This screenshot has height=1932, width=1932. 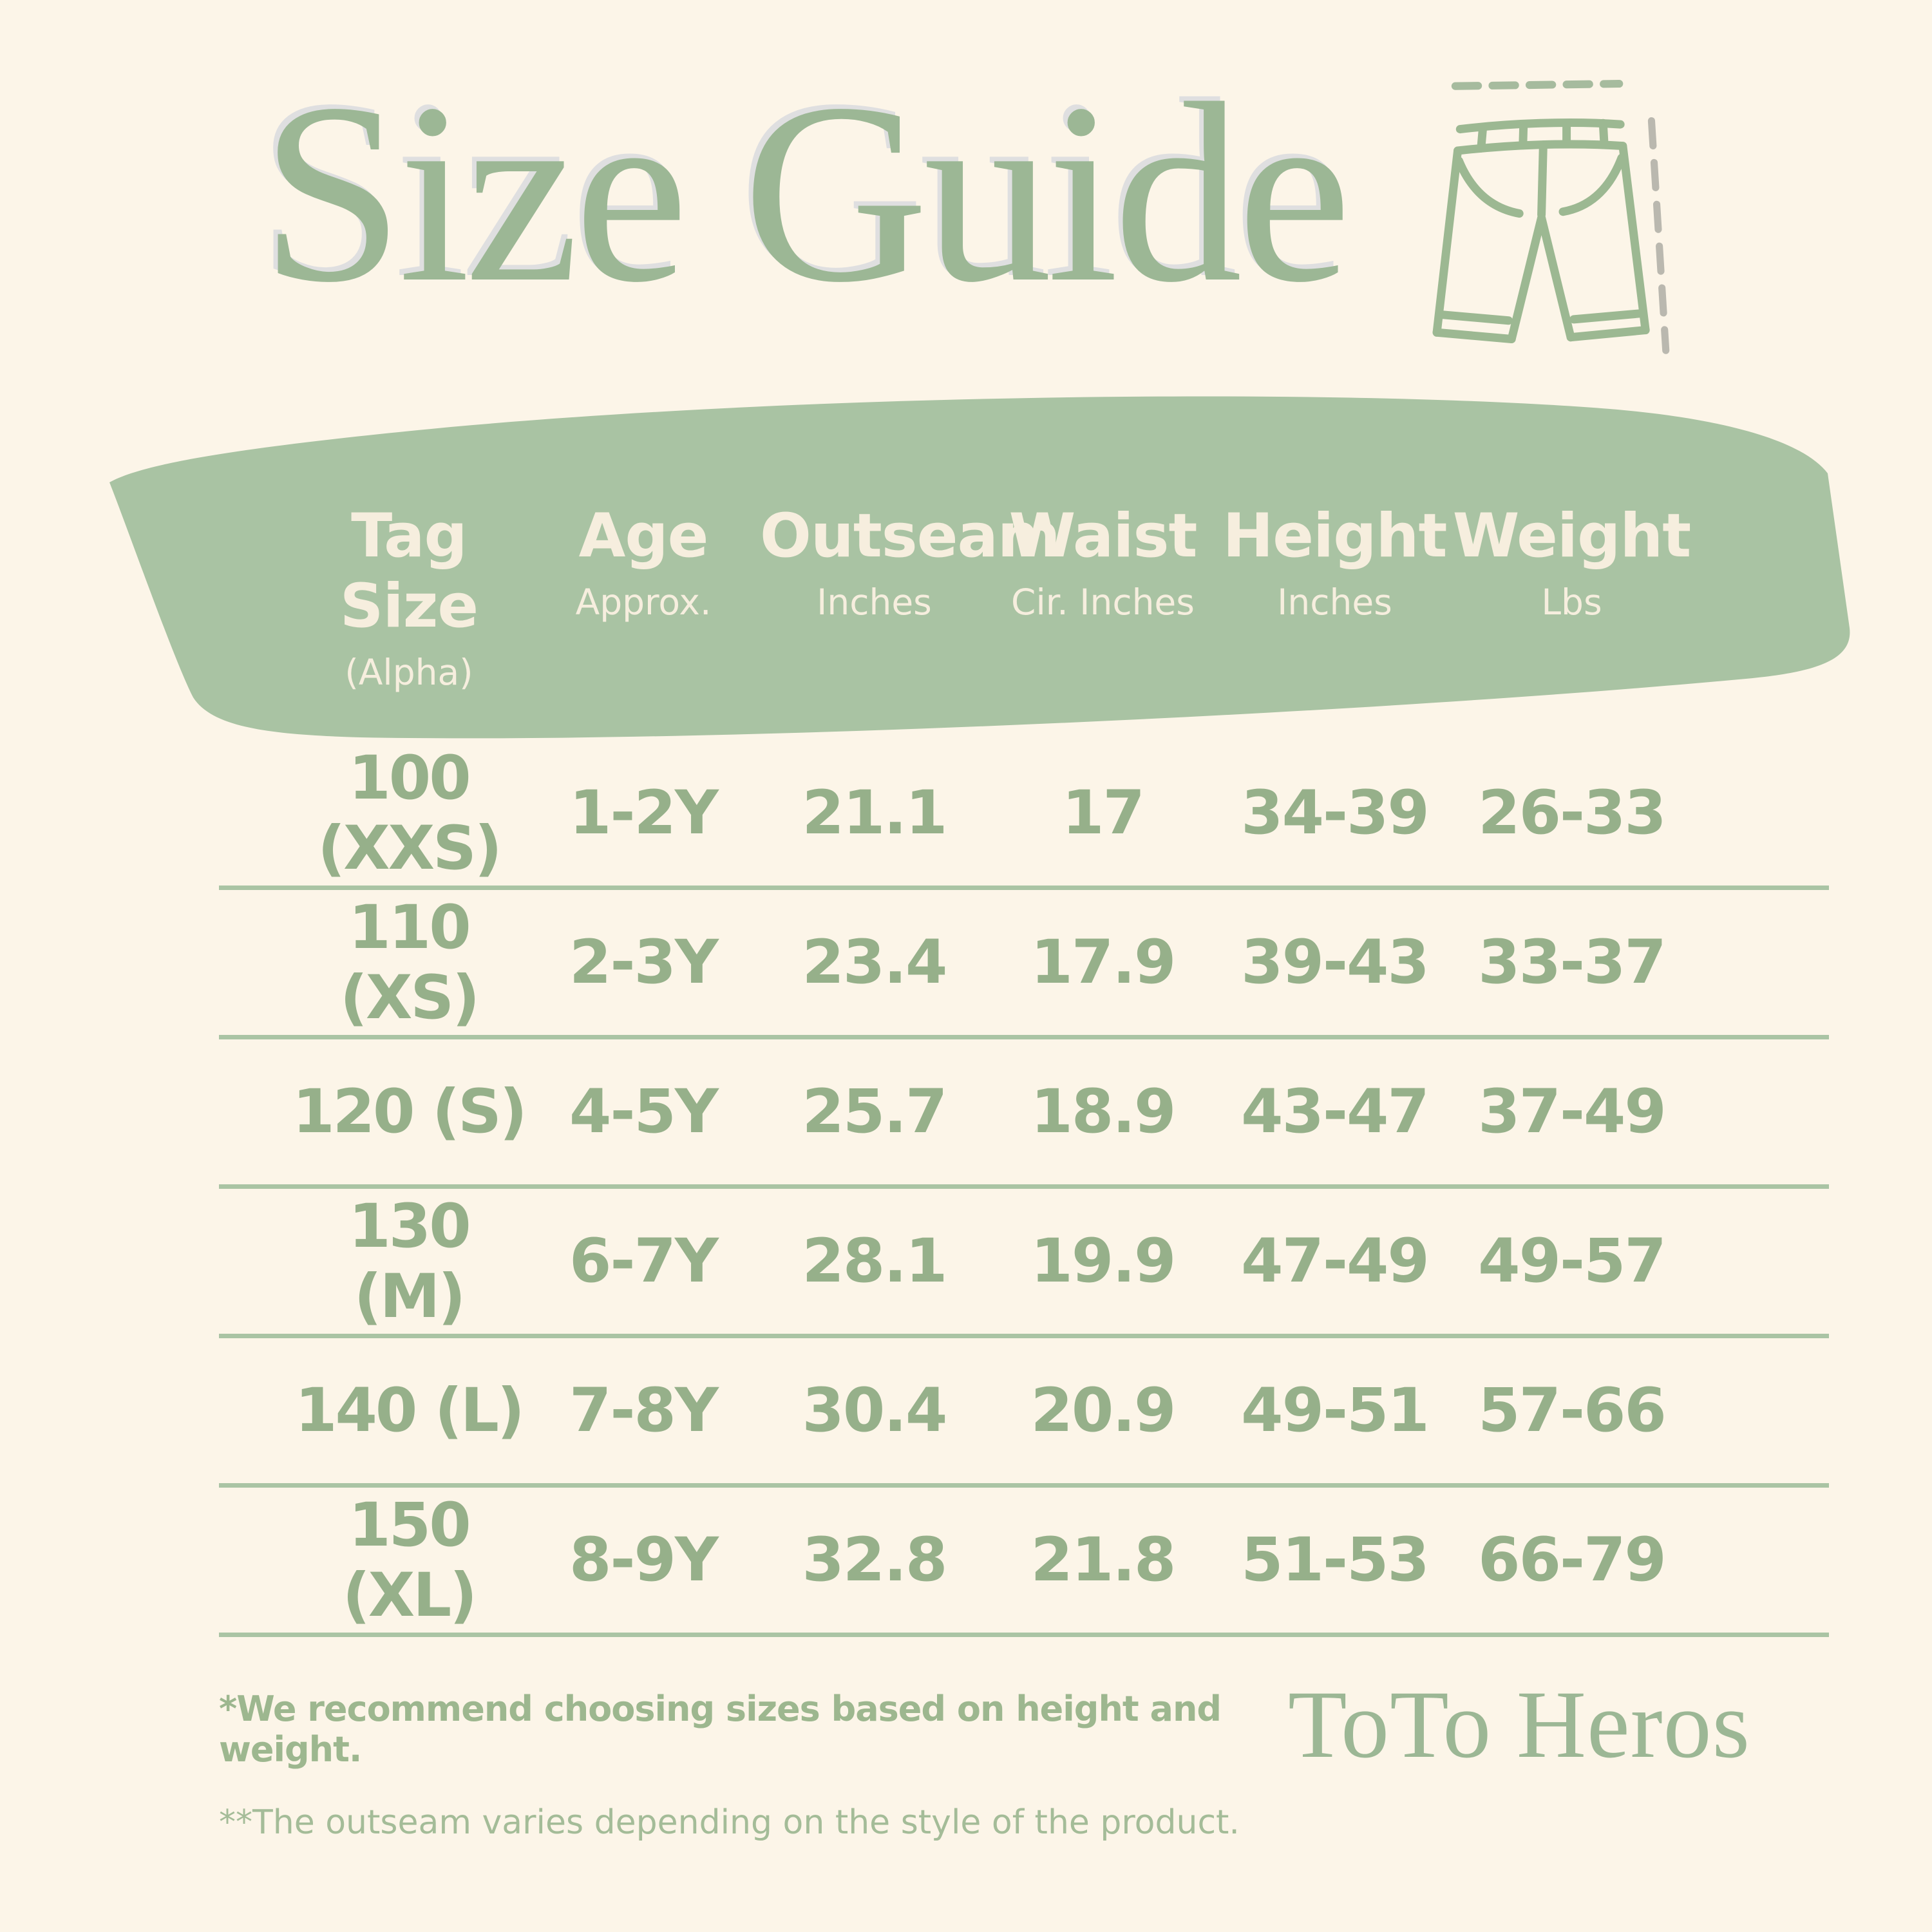 What do you see at coordinates (1103, 536) in the screenshot?
I see `column-label: Waist` at bounding box center [1103, 536].